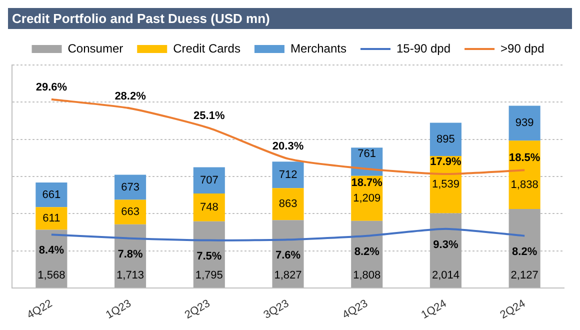 The width and height of the screenshot is (580, 330). Describe the element at coordinates (446, 276) in the screenshot. I see `data-label: 2,014` at that location.